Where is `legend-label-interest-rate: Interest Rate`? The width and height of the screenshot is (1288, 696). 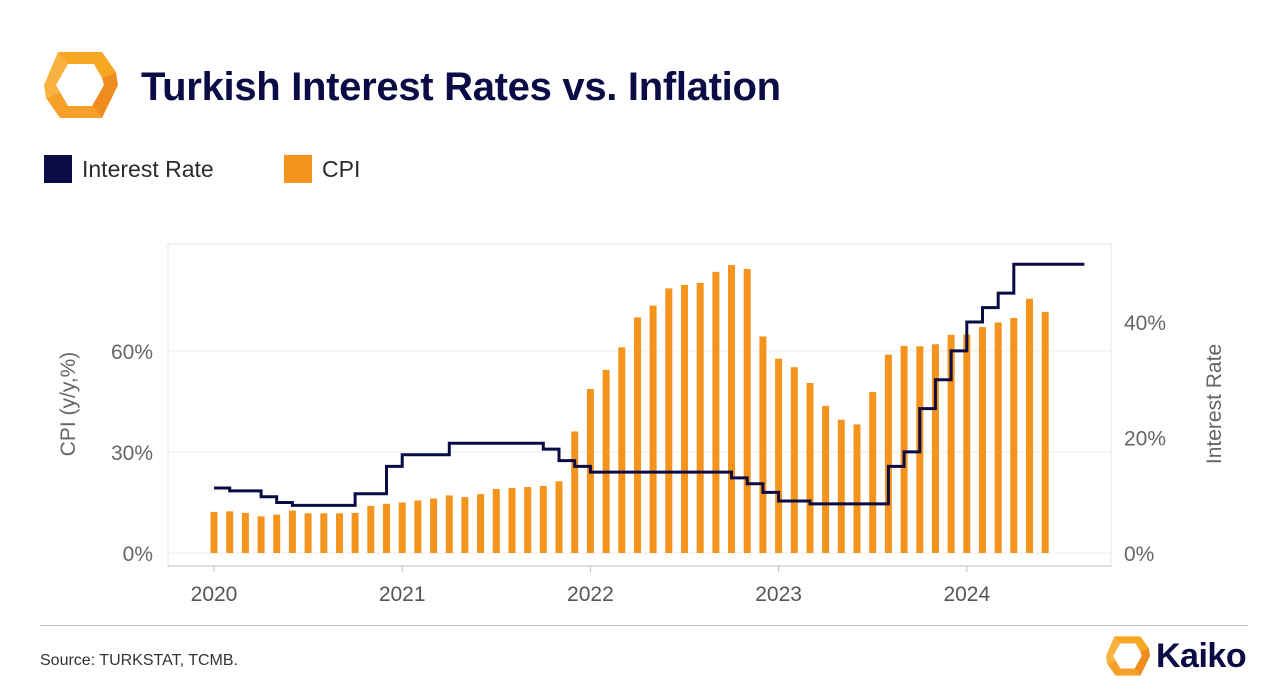 legend-label-interest-rate: Interest Rate is located at coordinates (148, 168).